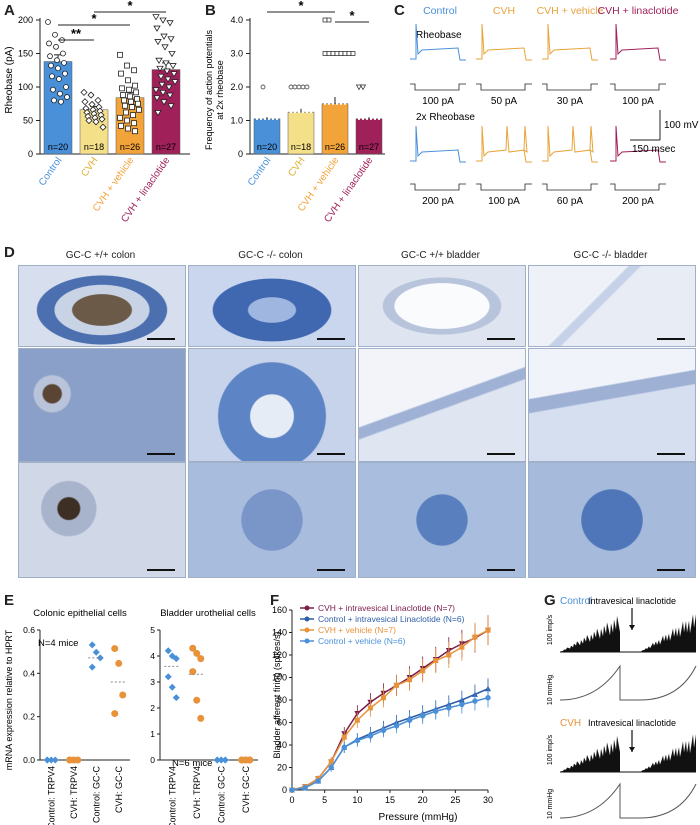 Image resolution: width=700 pixels, height=825 pixels. What do you see at coordinates (550, 804) in the screenshot?
I see `panel-g-ypress-2: 10 mmHg` at bounding box center [550, 804].